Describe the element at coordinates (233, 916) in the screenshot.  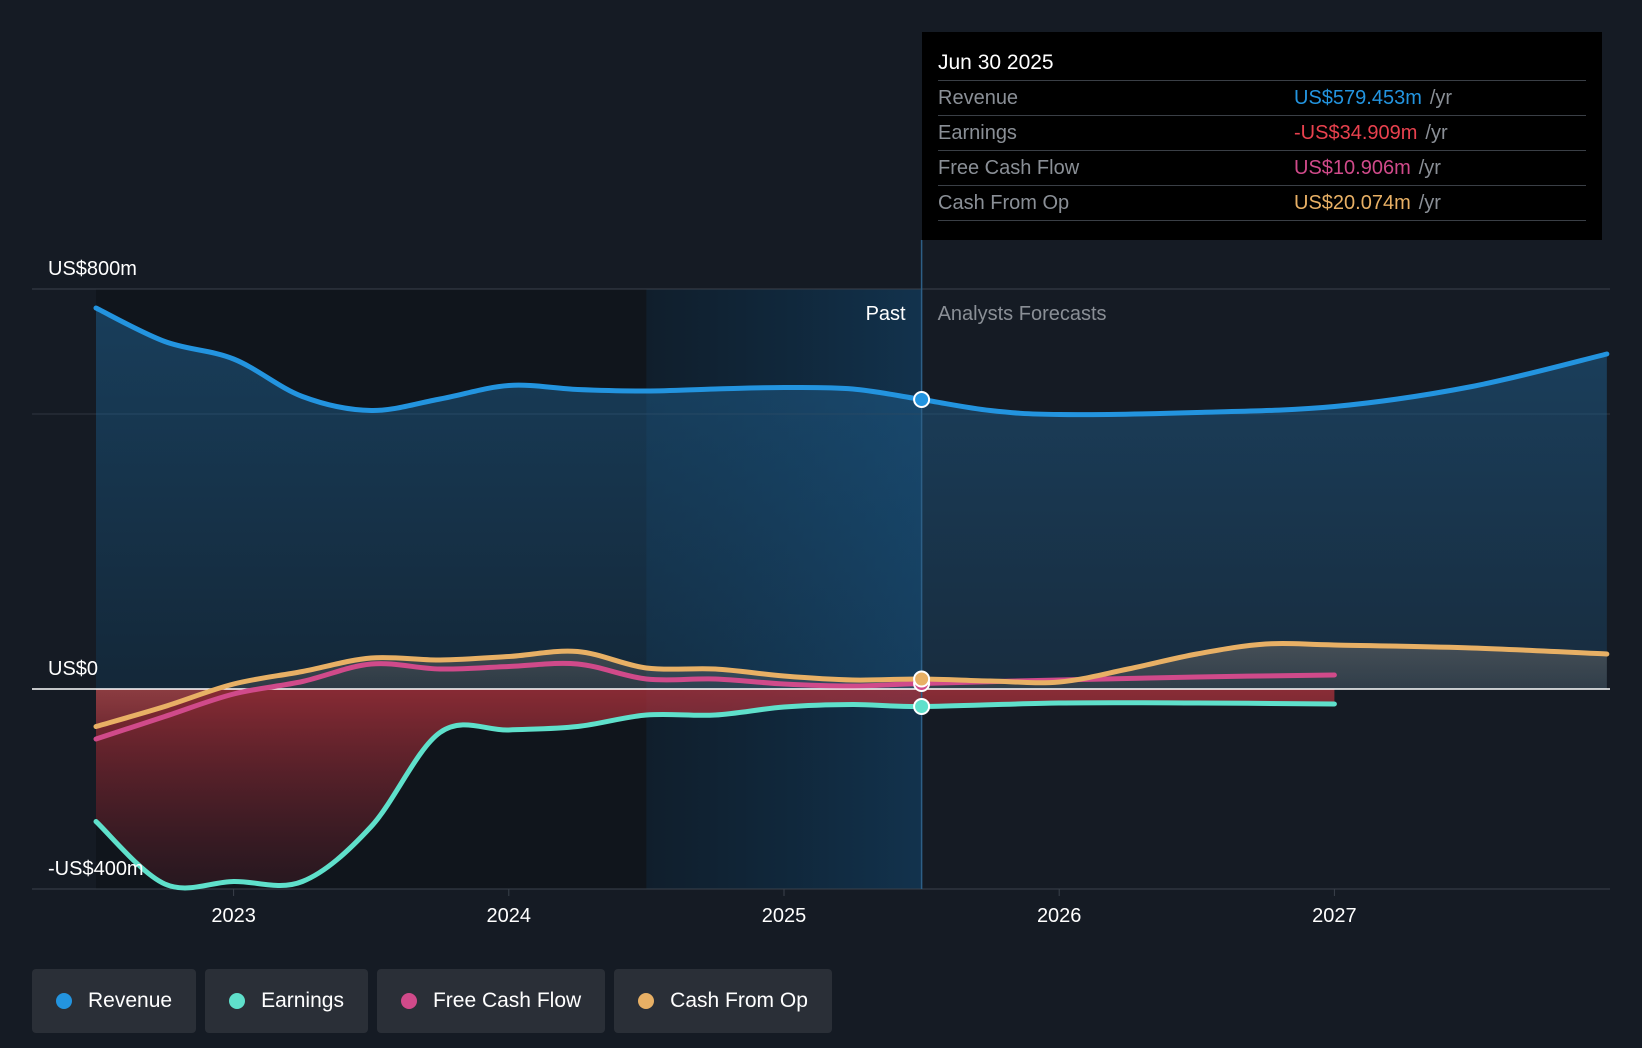
I see `x-tick-label: 2023` at that location.